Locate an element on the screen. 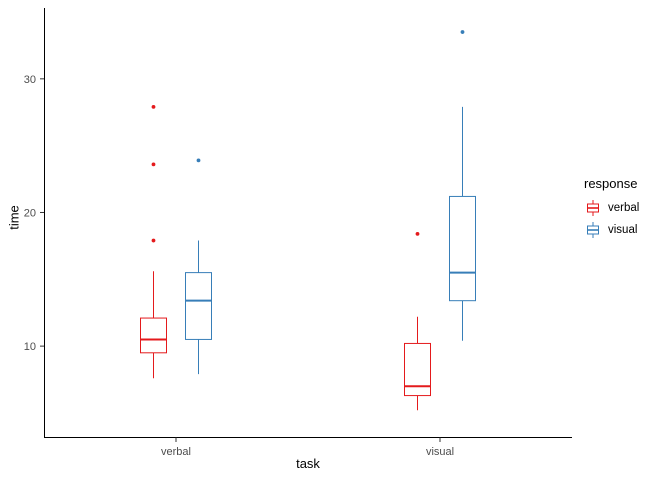 The width and height of the screenshot is (672, 480). legend-item-verbal: verbal is located at coordinates (611, 208).